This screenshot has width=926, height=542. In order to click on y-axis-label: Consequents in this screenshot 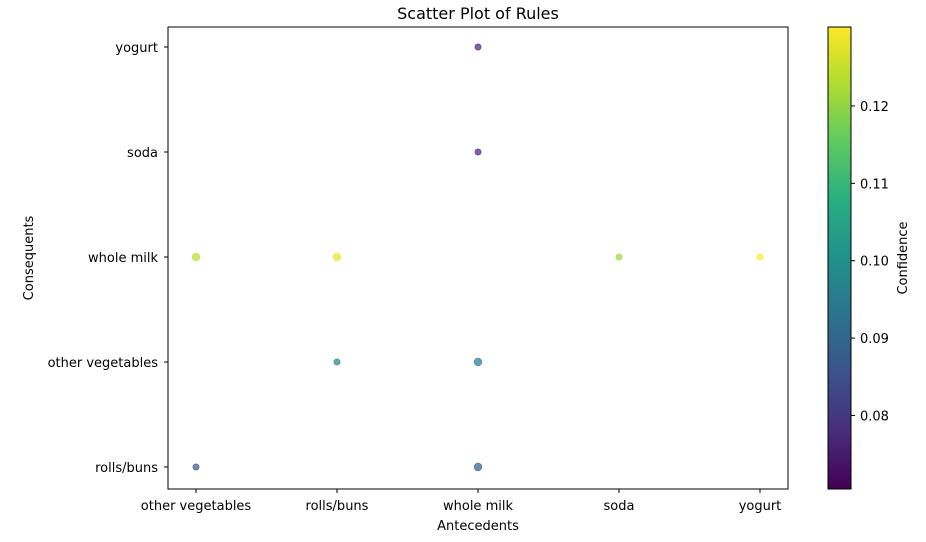, I will do `click(29, 257)`.